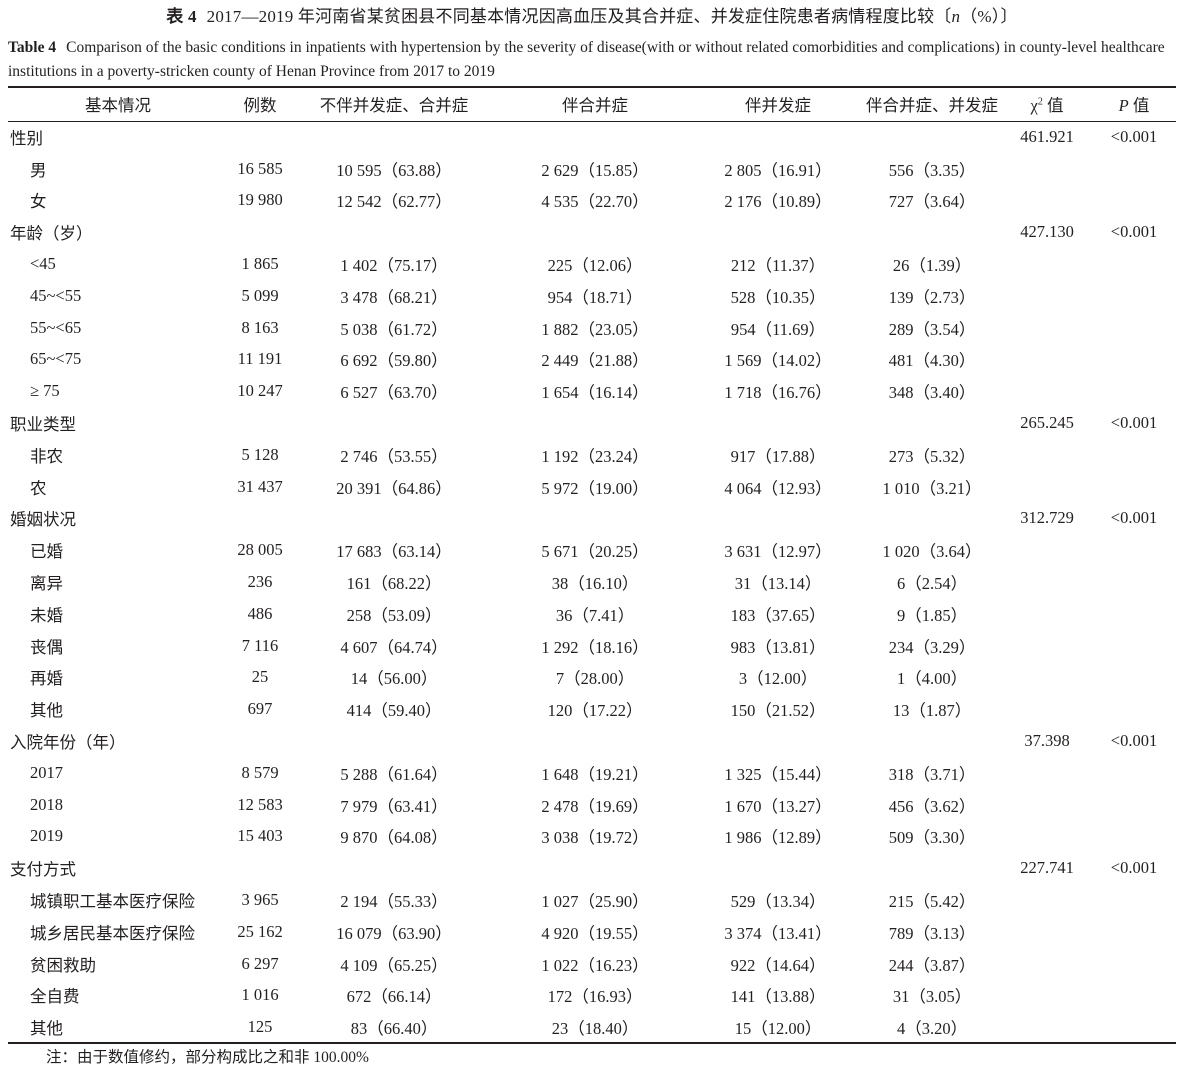 This screenshot has height=1073, width=1184. I want to click on cell-comorbid: 225（12.06）, so click(595, 266).